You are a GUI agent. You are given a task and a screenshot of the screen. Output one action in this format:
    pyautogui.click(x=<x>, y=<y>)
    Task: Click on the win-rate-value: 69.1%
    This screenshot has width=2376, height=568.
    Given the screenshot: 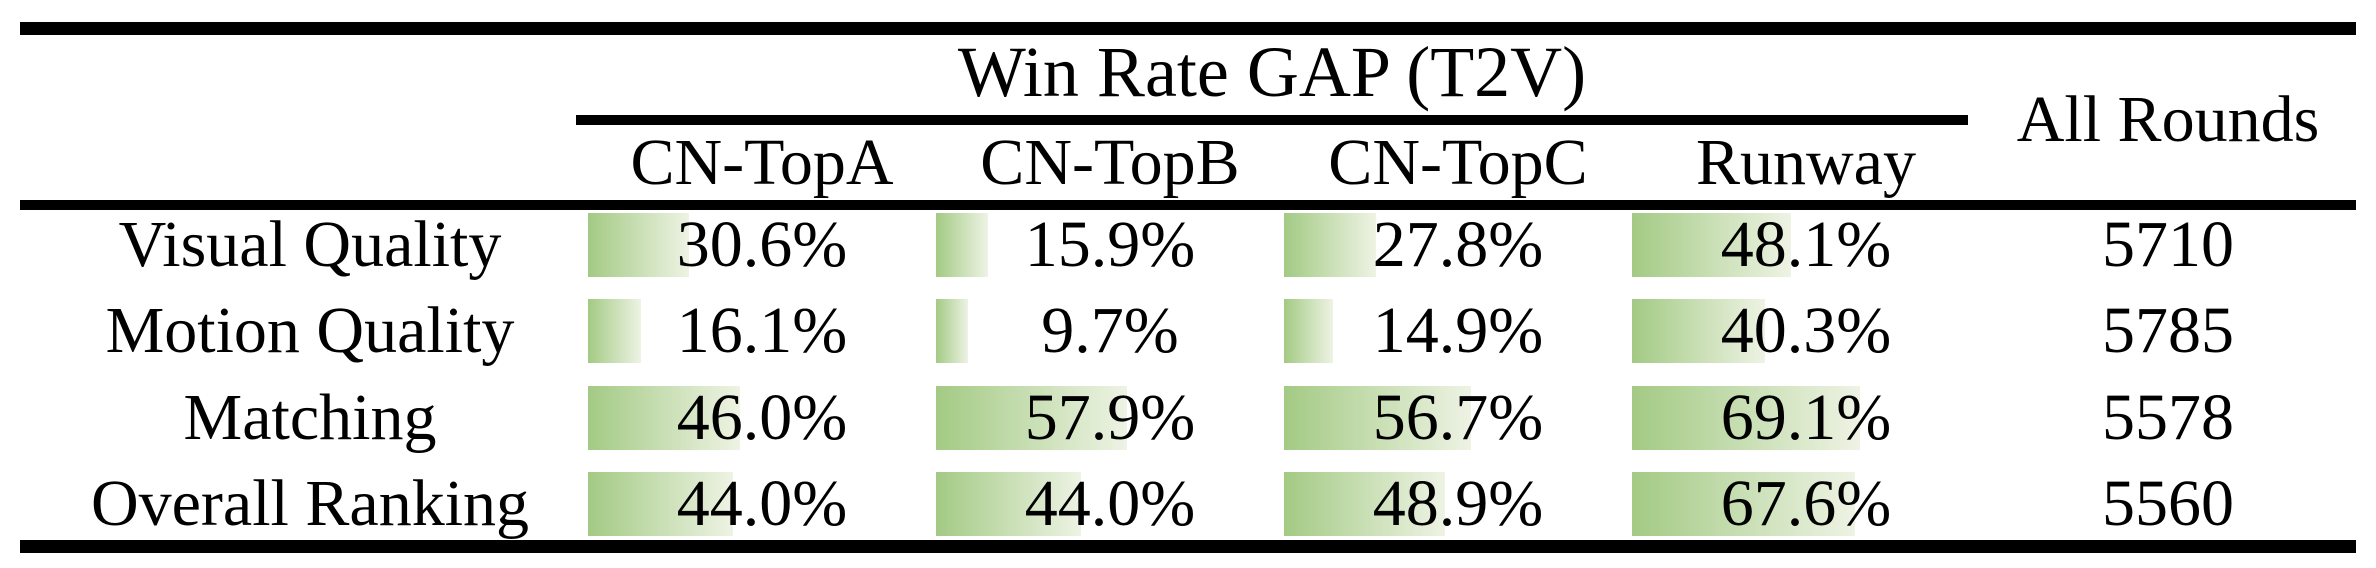 What is the action you would take?
    pyautogui.click(x=1806, y=417)
    